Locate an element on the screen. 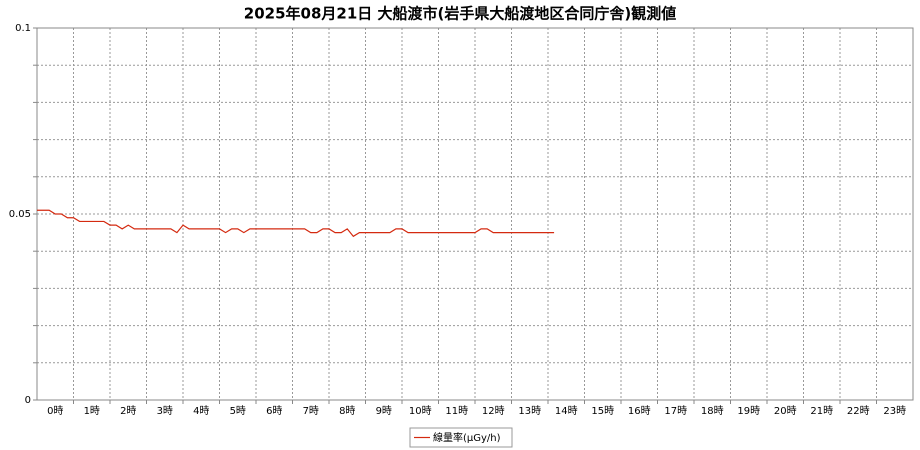 This screenshot has height=450, width=920. x-tick-label: 4時 is located at coordinates (201, 411).